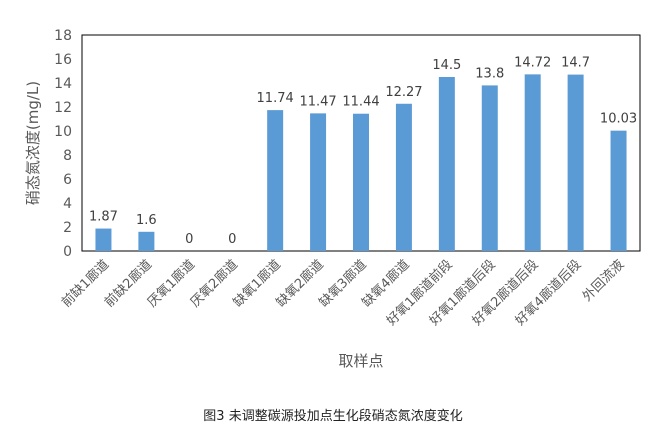 The height and width of the screenshot is (434, 667). I want to click on data-label: 14.72, so click(532, 62).